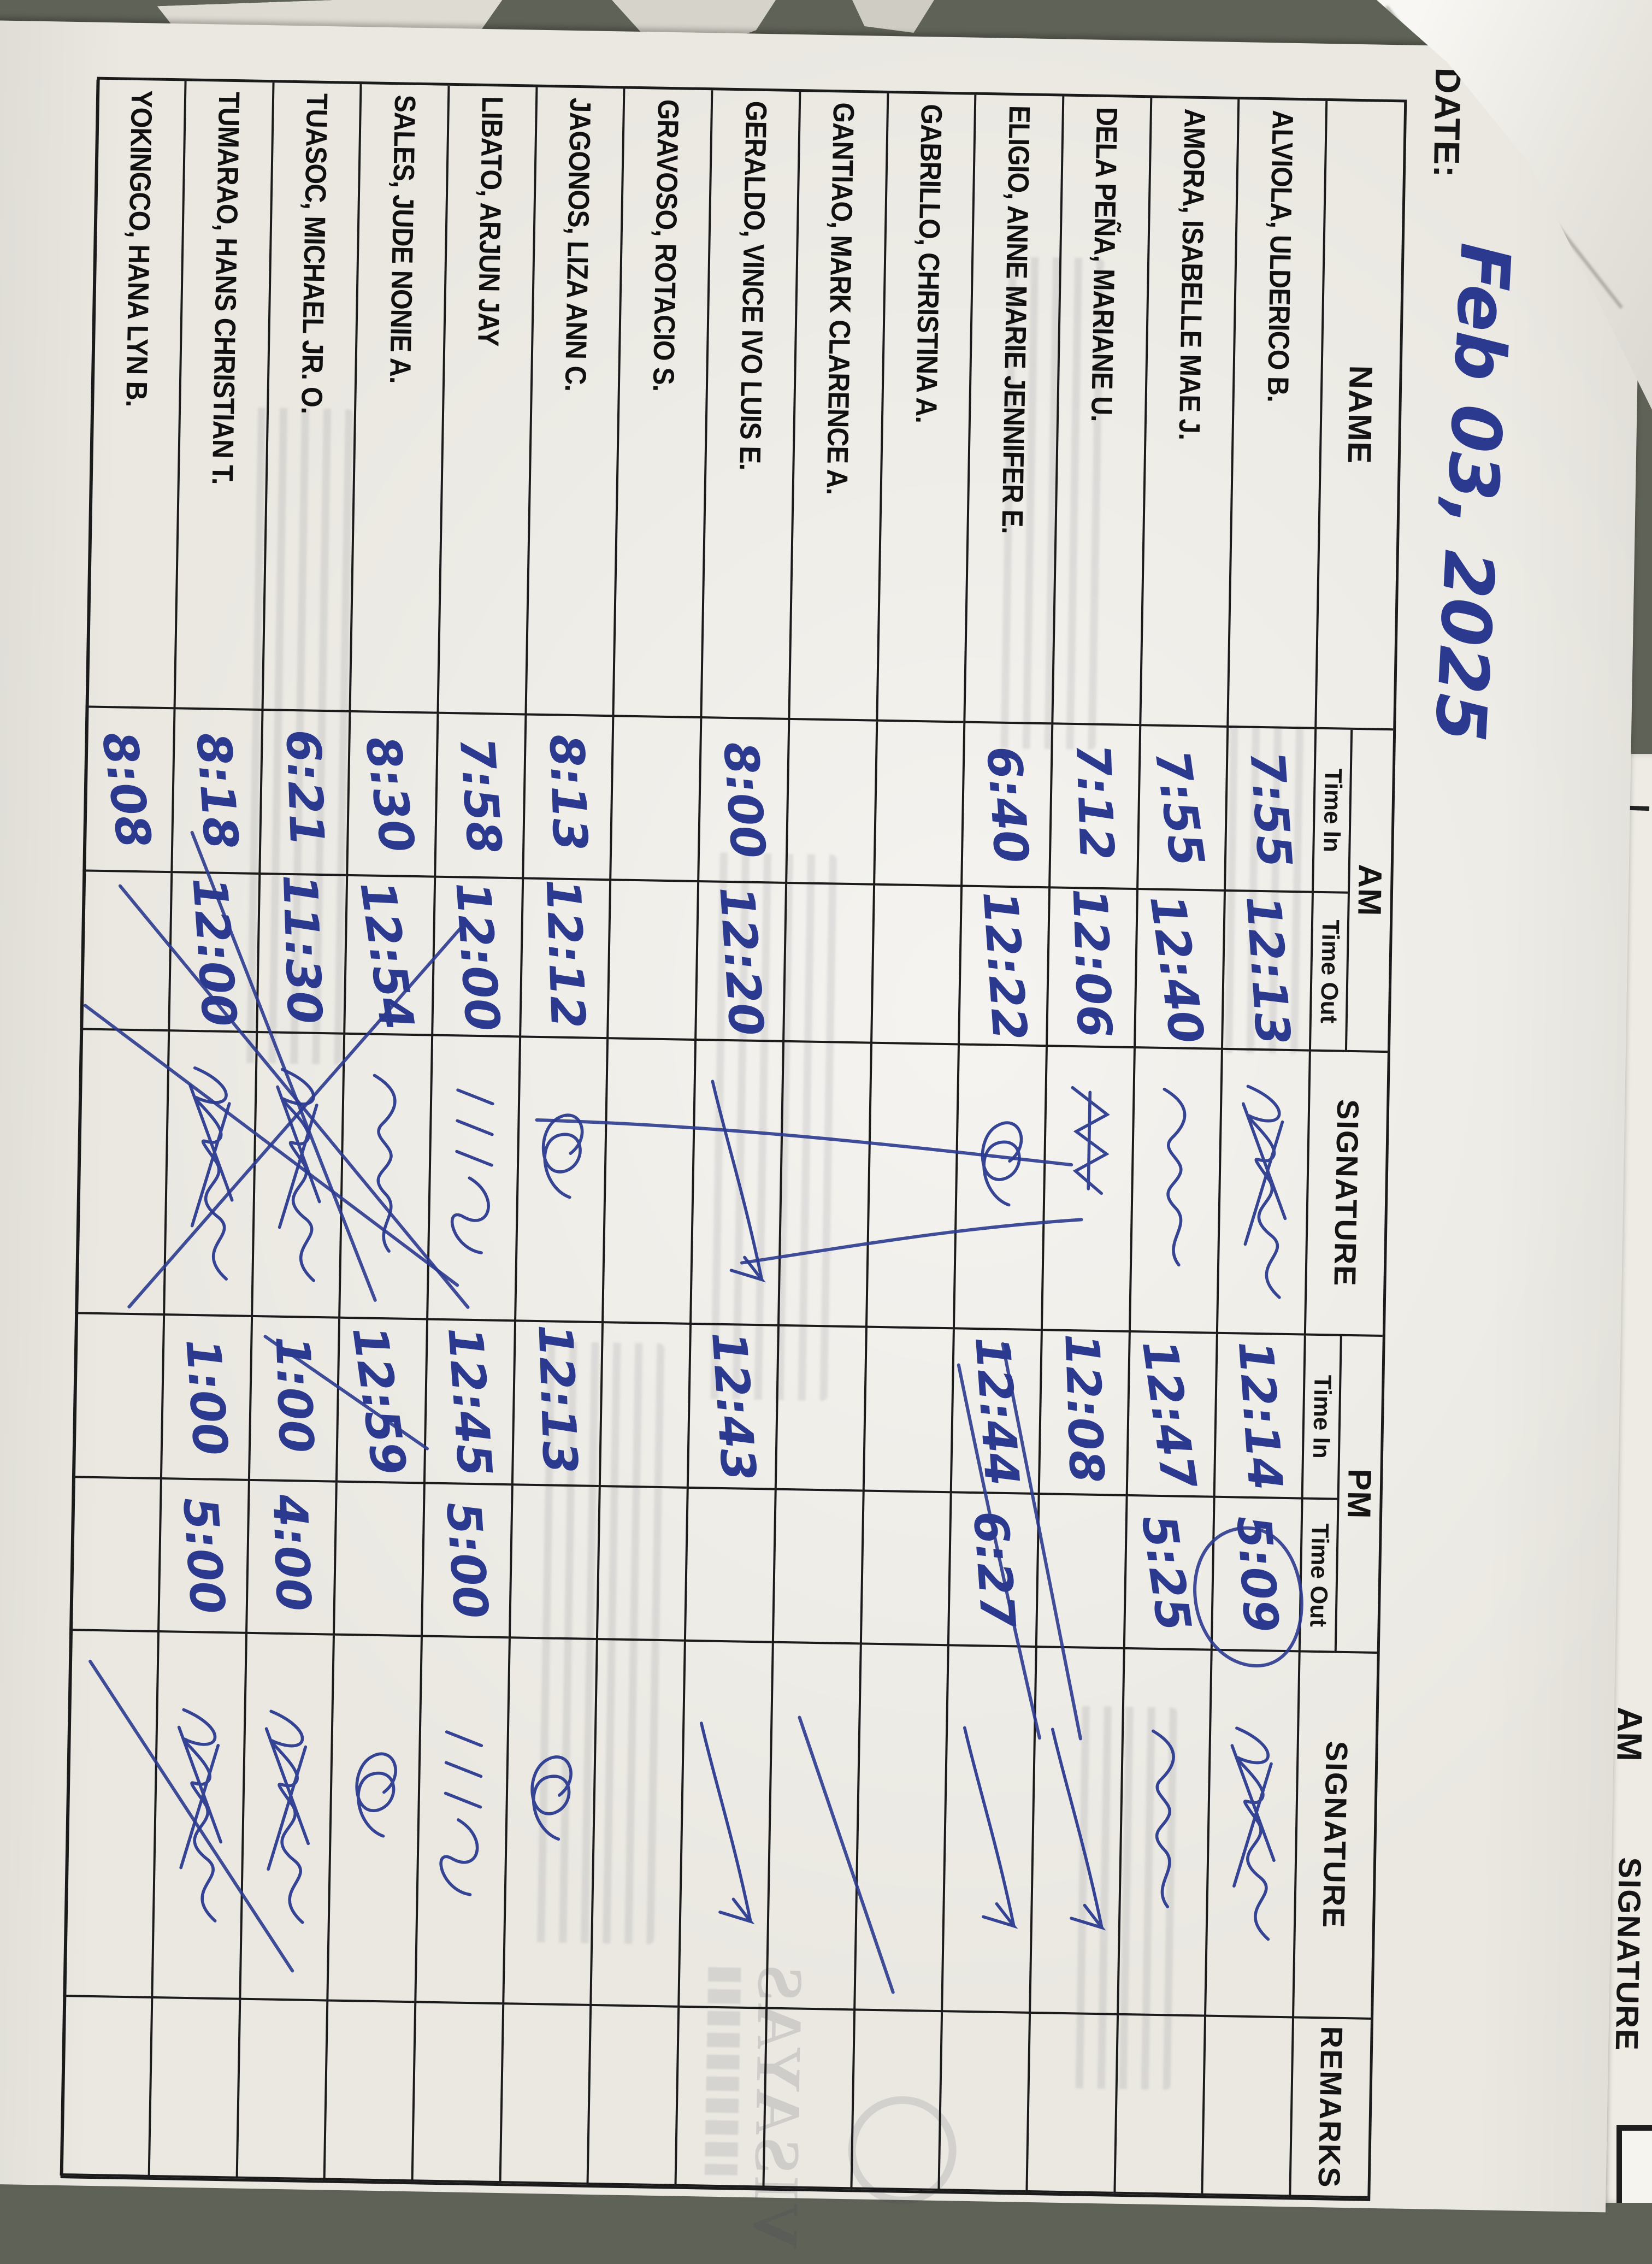 This screenshot has height=2264, width=1652. What do you see at coordinates (993, 1569) in the screenshot?
I see `pm-time-out-value: 6:27` at bounding box center [993, 1569].